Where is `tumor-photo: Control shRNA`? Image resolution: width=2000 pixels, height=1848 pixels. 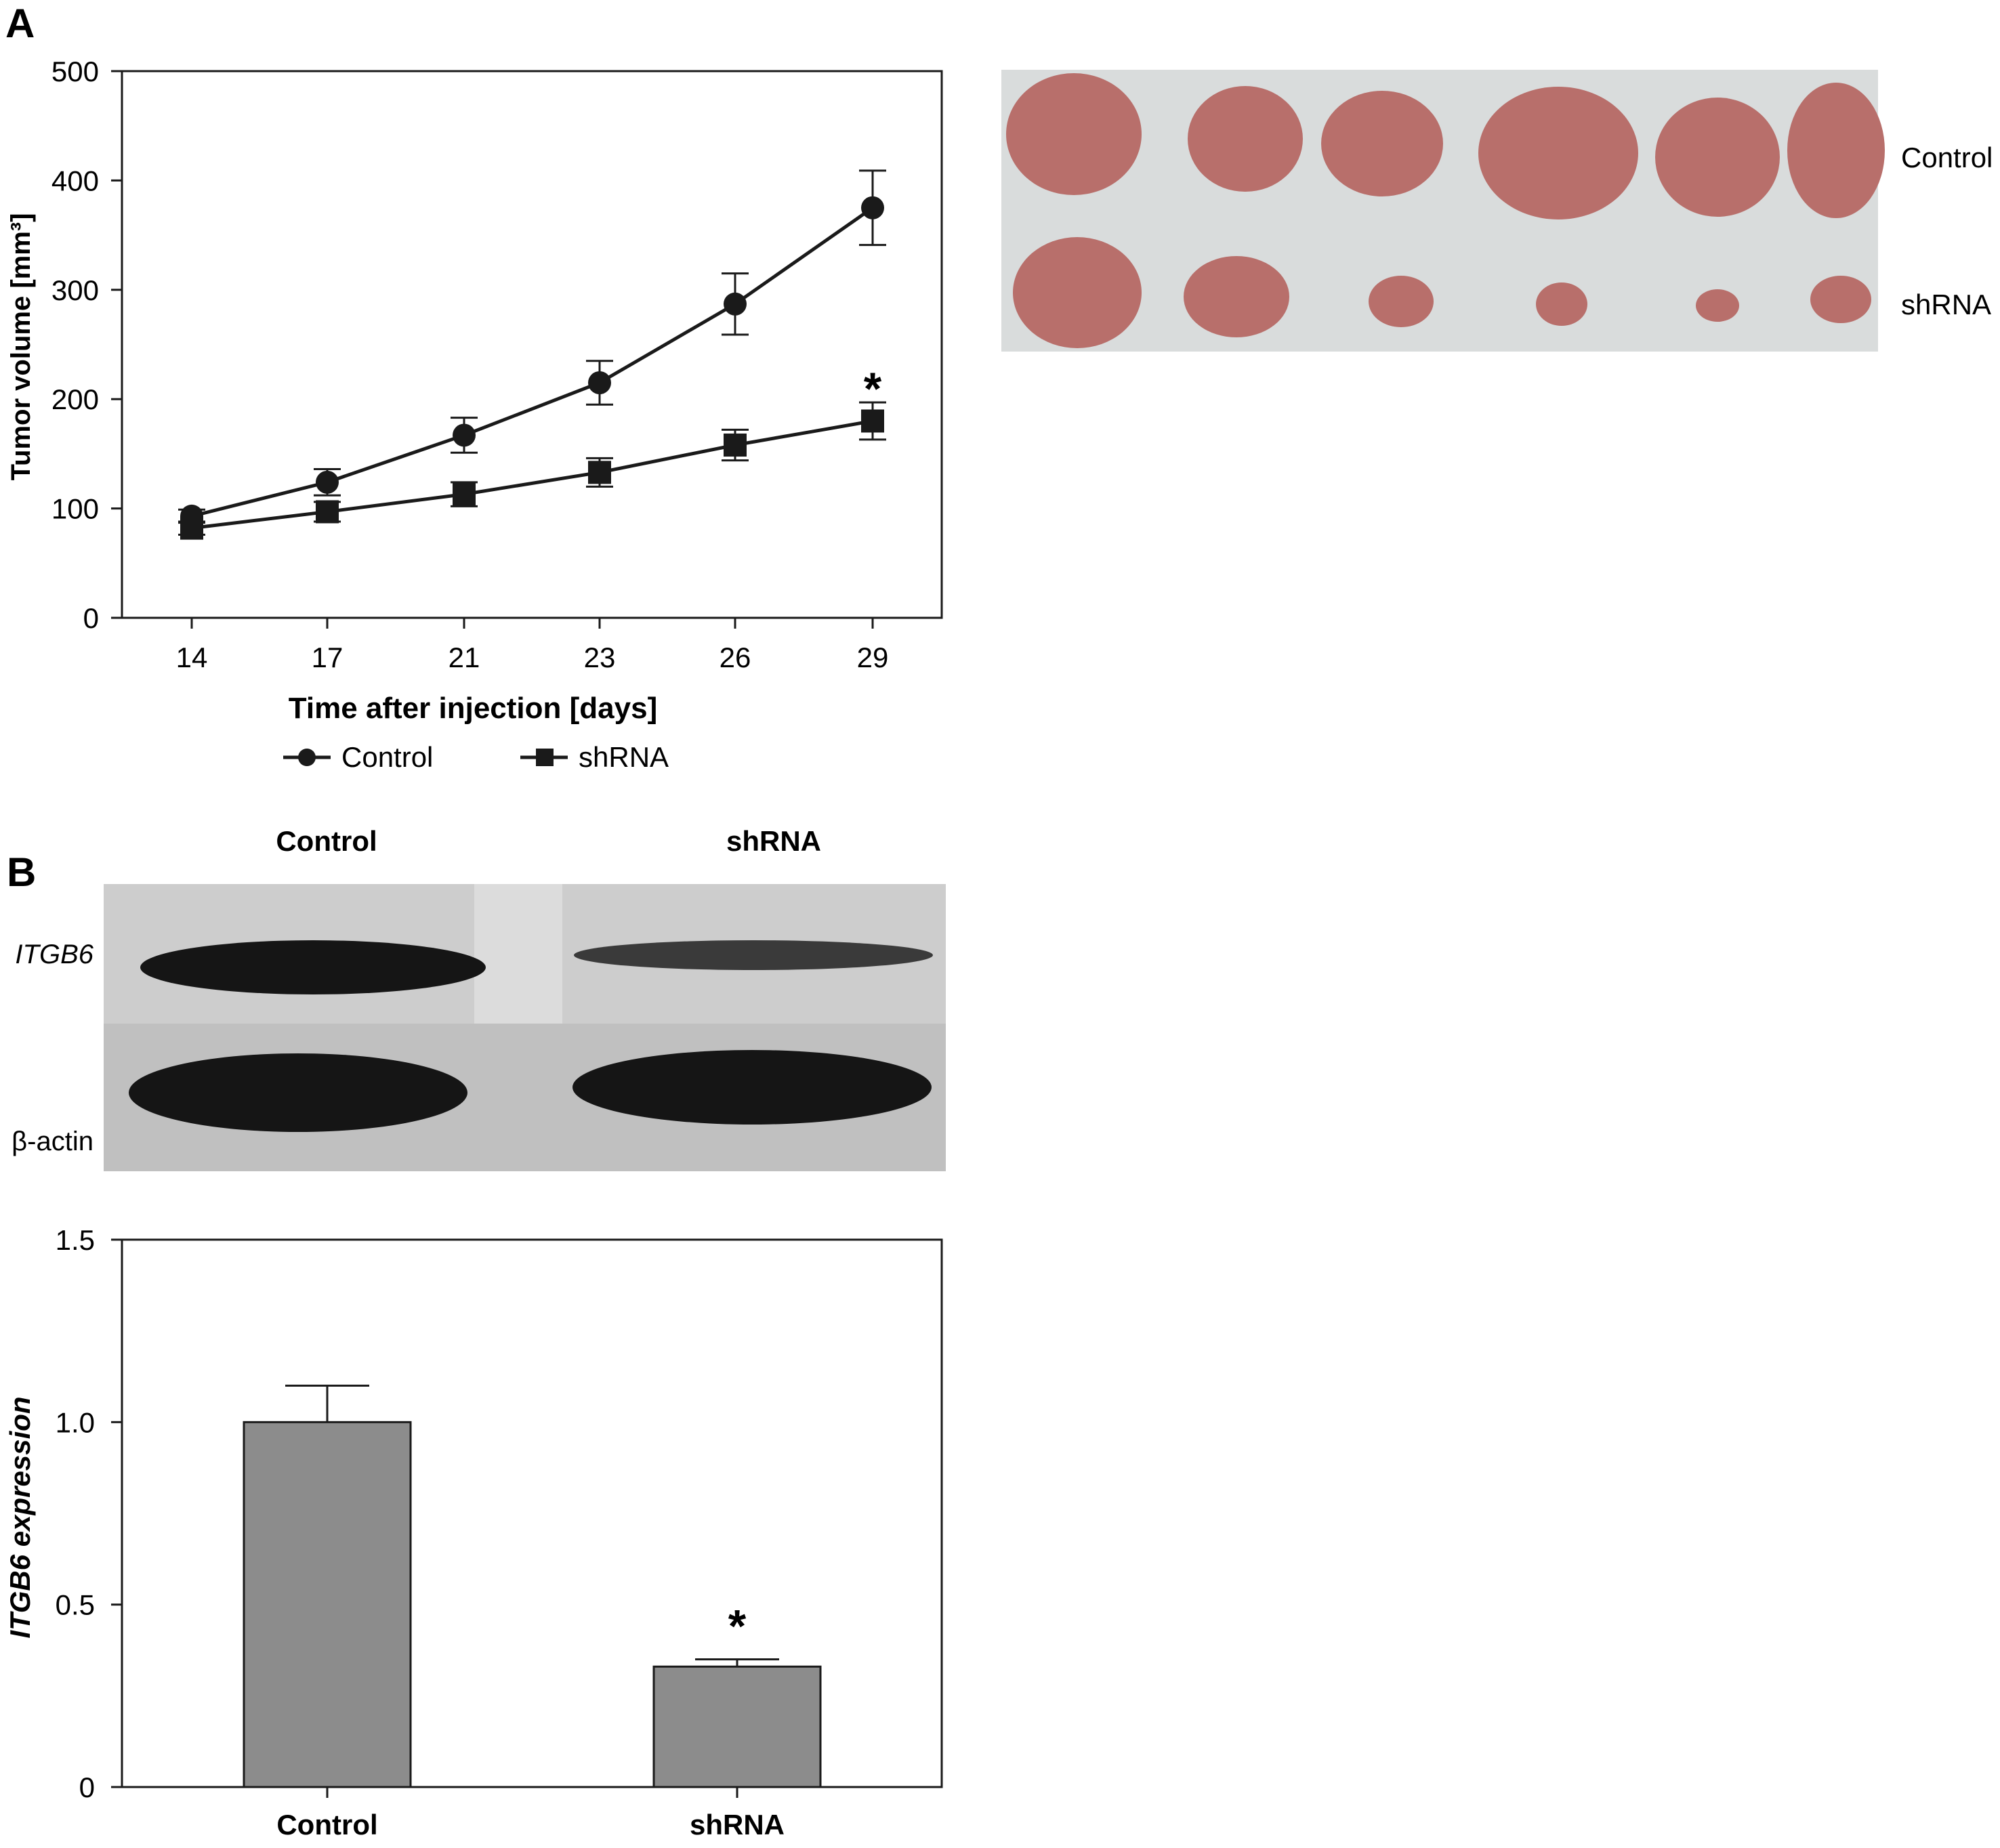 tumor-photo: Control shRNA is located at coordinates (1497, 211).